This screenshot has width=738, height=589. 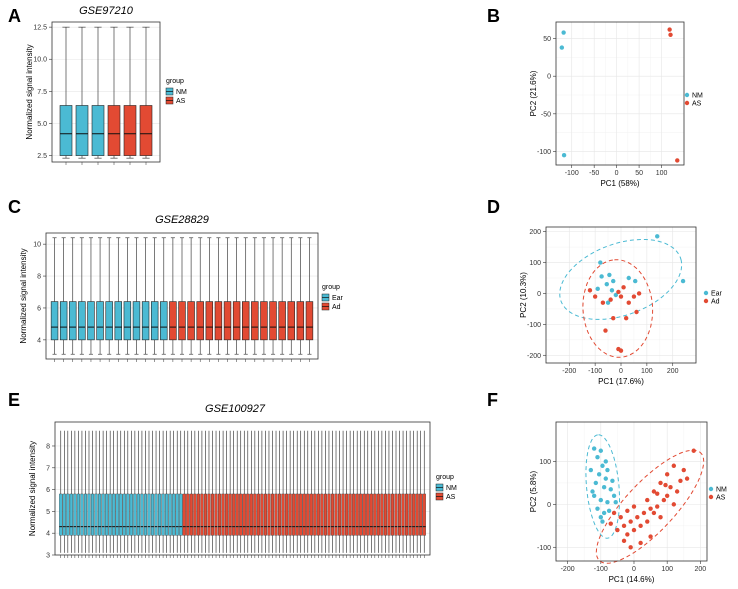 I want to click on plot-border-D, so click(x=621, y=295).